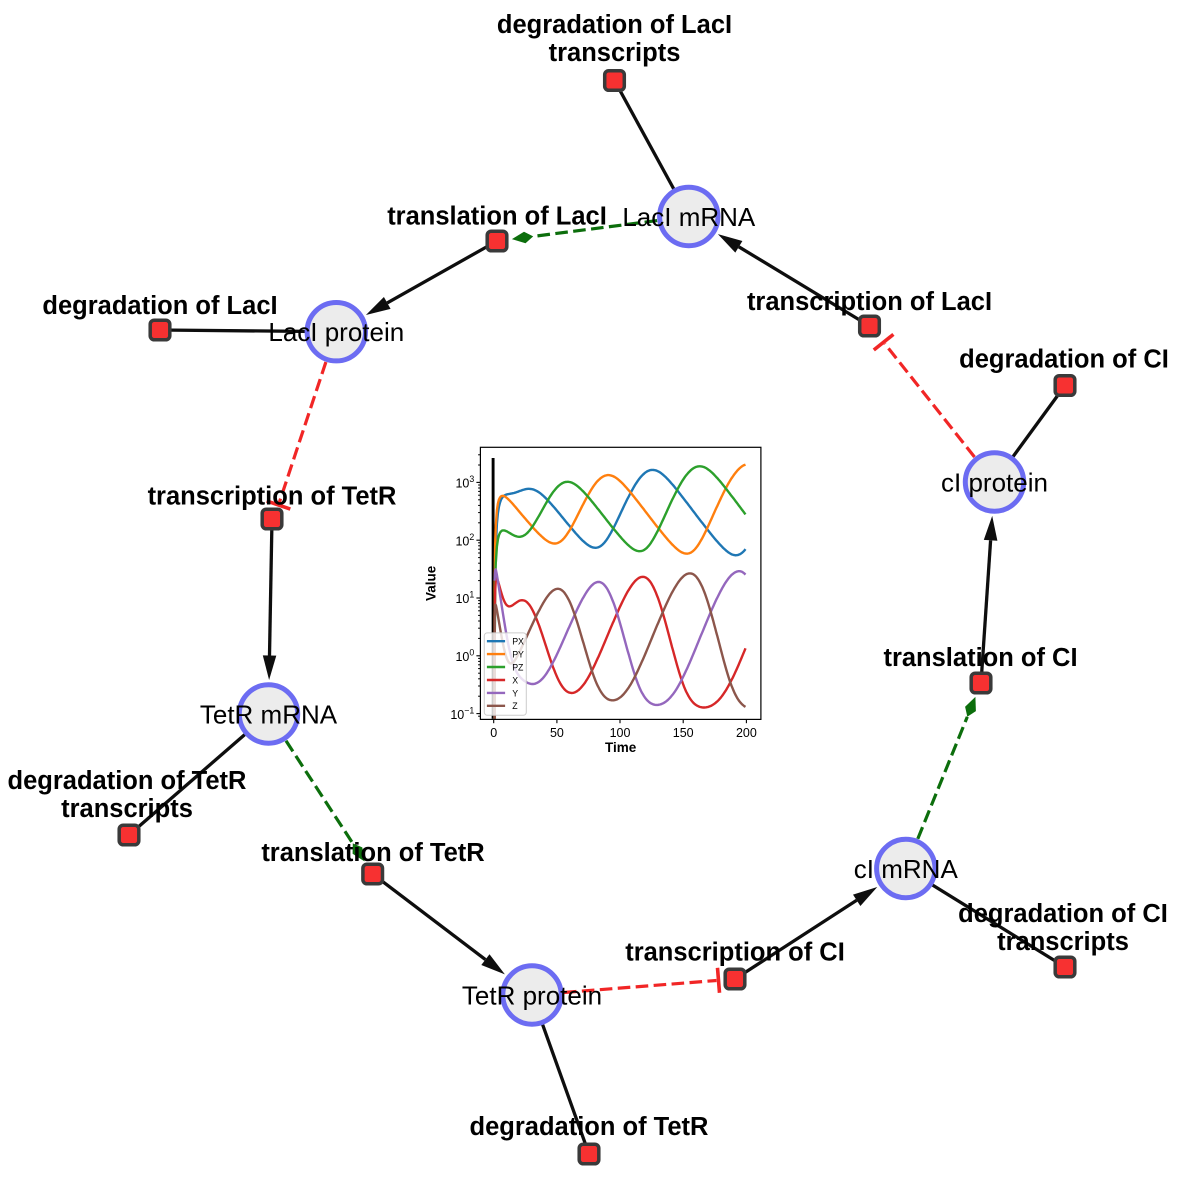 The width and height of the screenshot is (1189, 1200). I want to click on svg-text: translation of CI, so click(980, 658).